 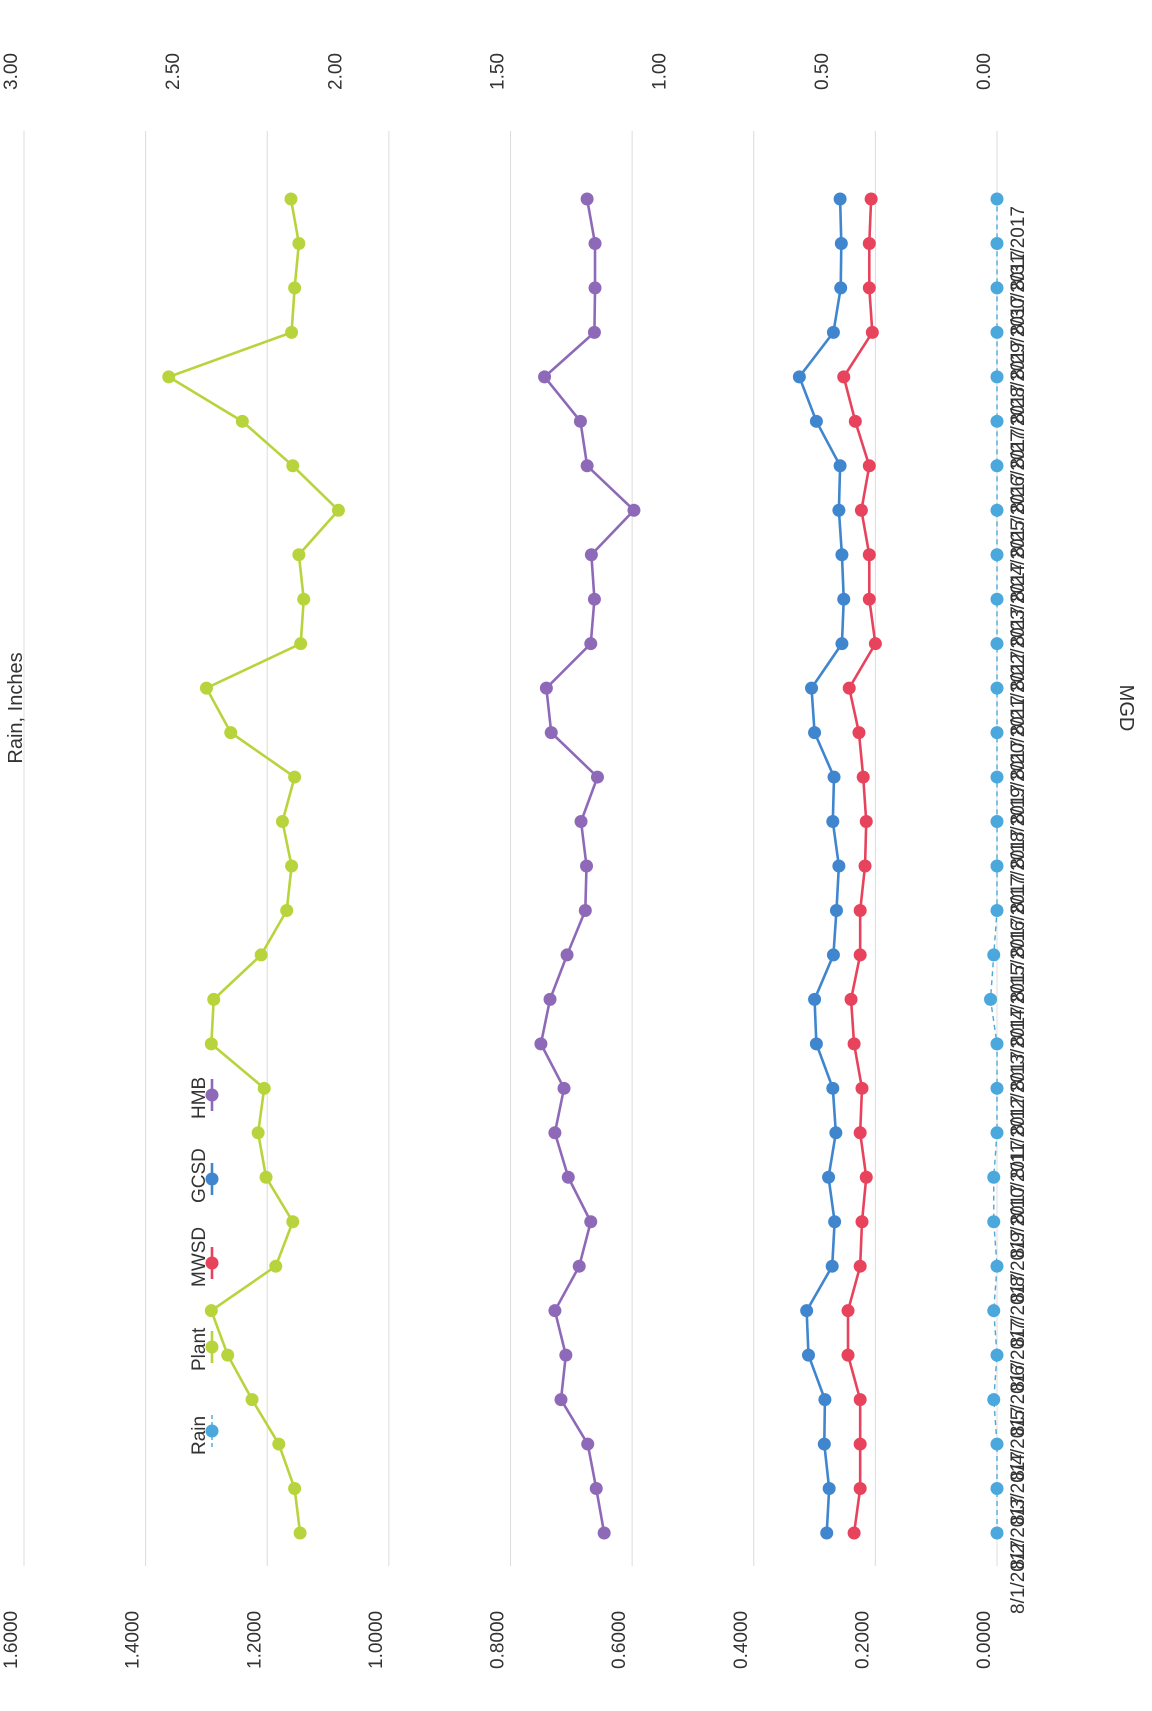 What do you see at coordinates (204, 1349) in the screenshot?
I see `legend-item-plant: Plant` at bounding box center [204, 1349].